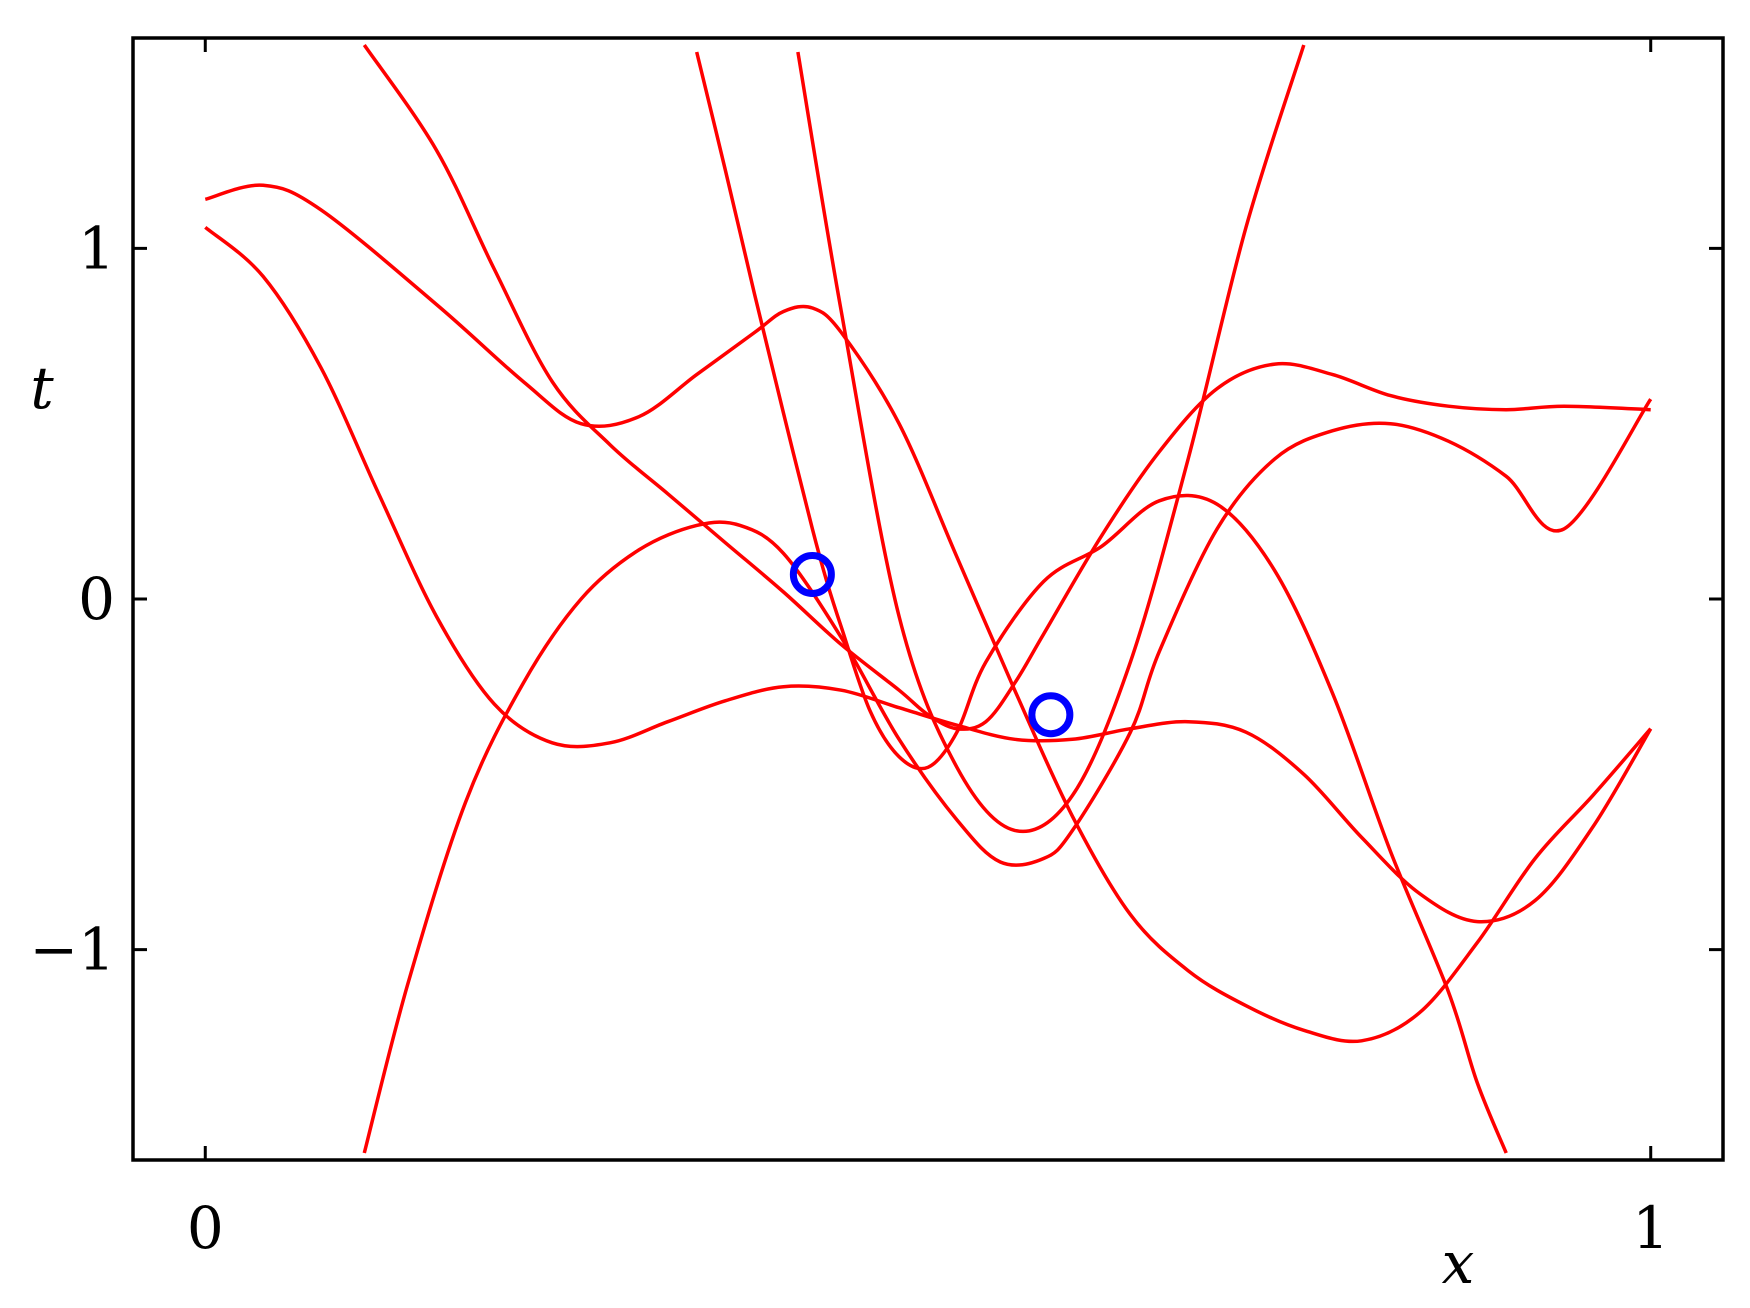  Describe the element at coordinates (1650, 1228) in the screenshot. I see `x-tick-label: 1` at that location.